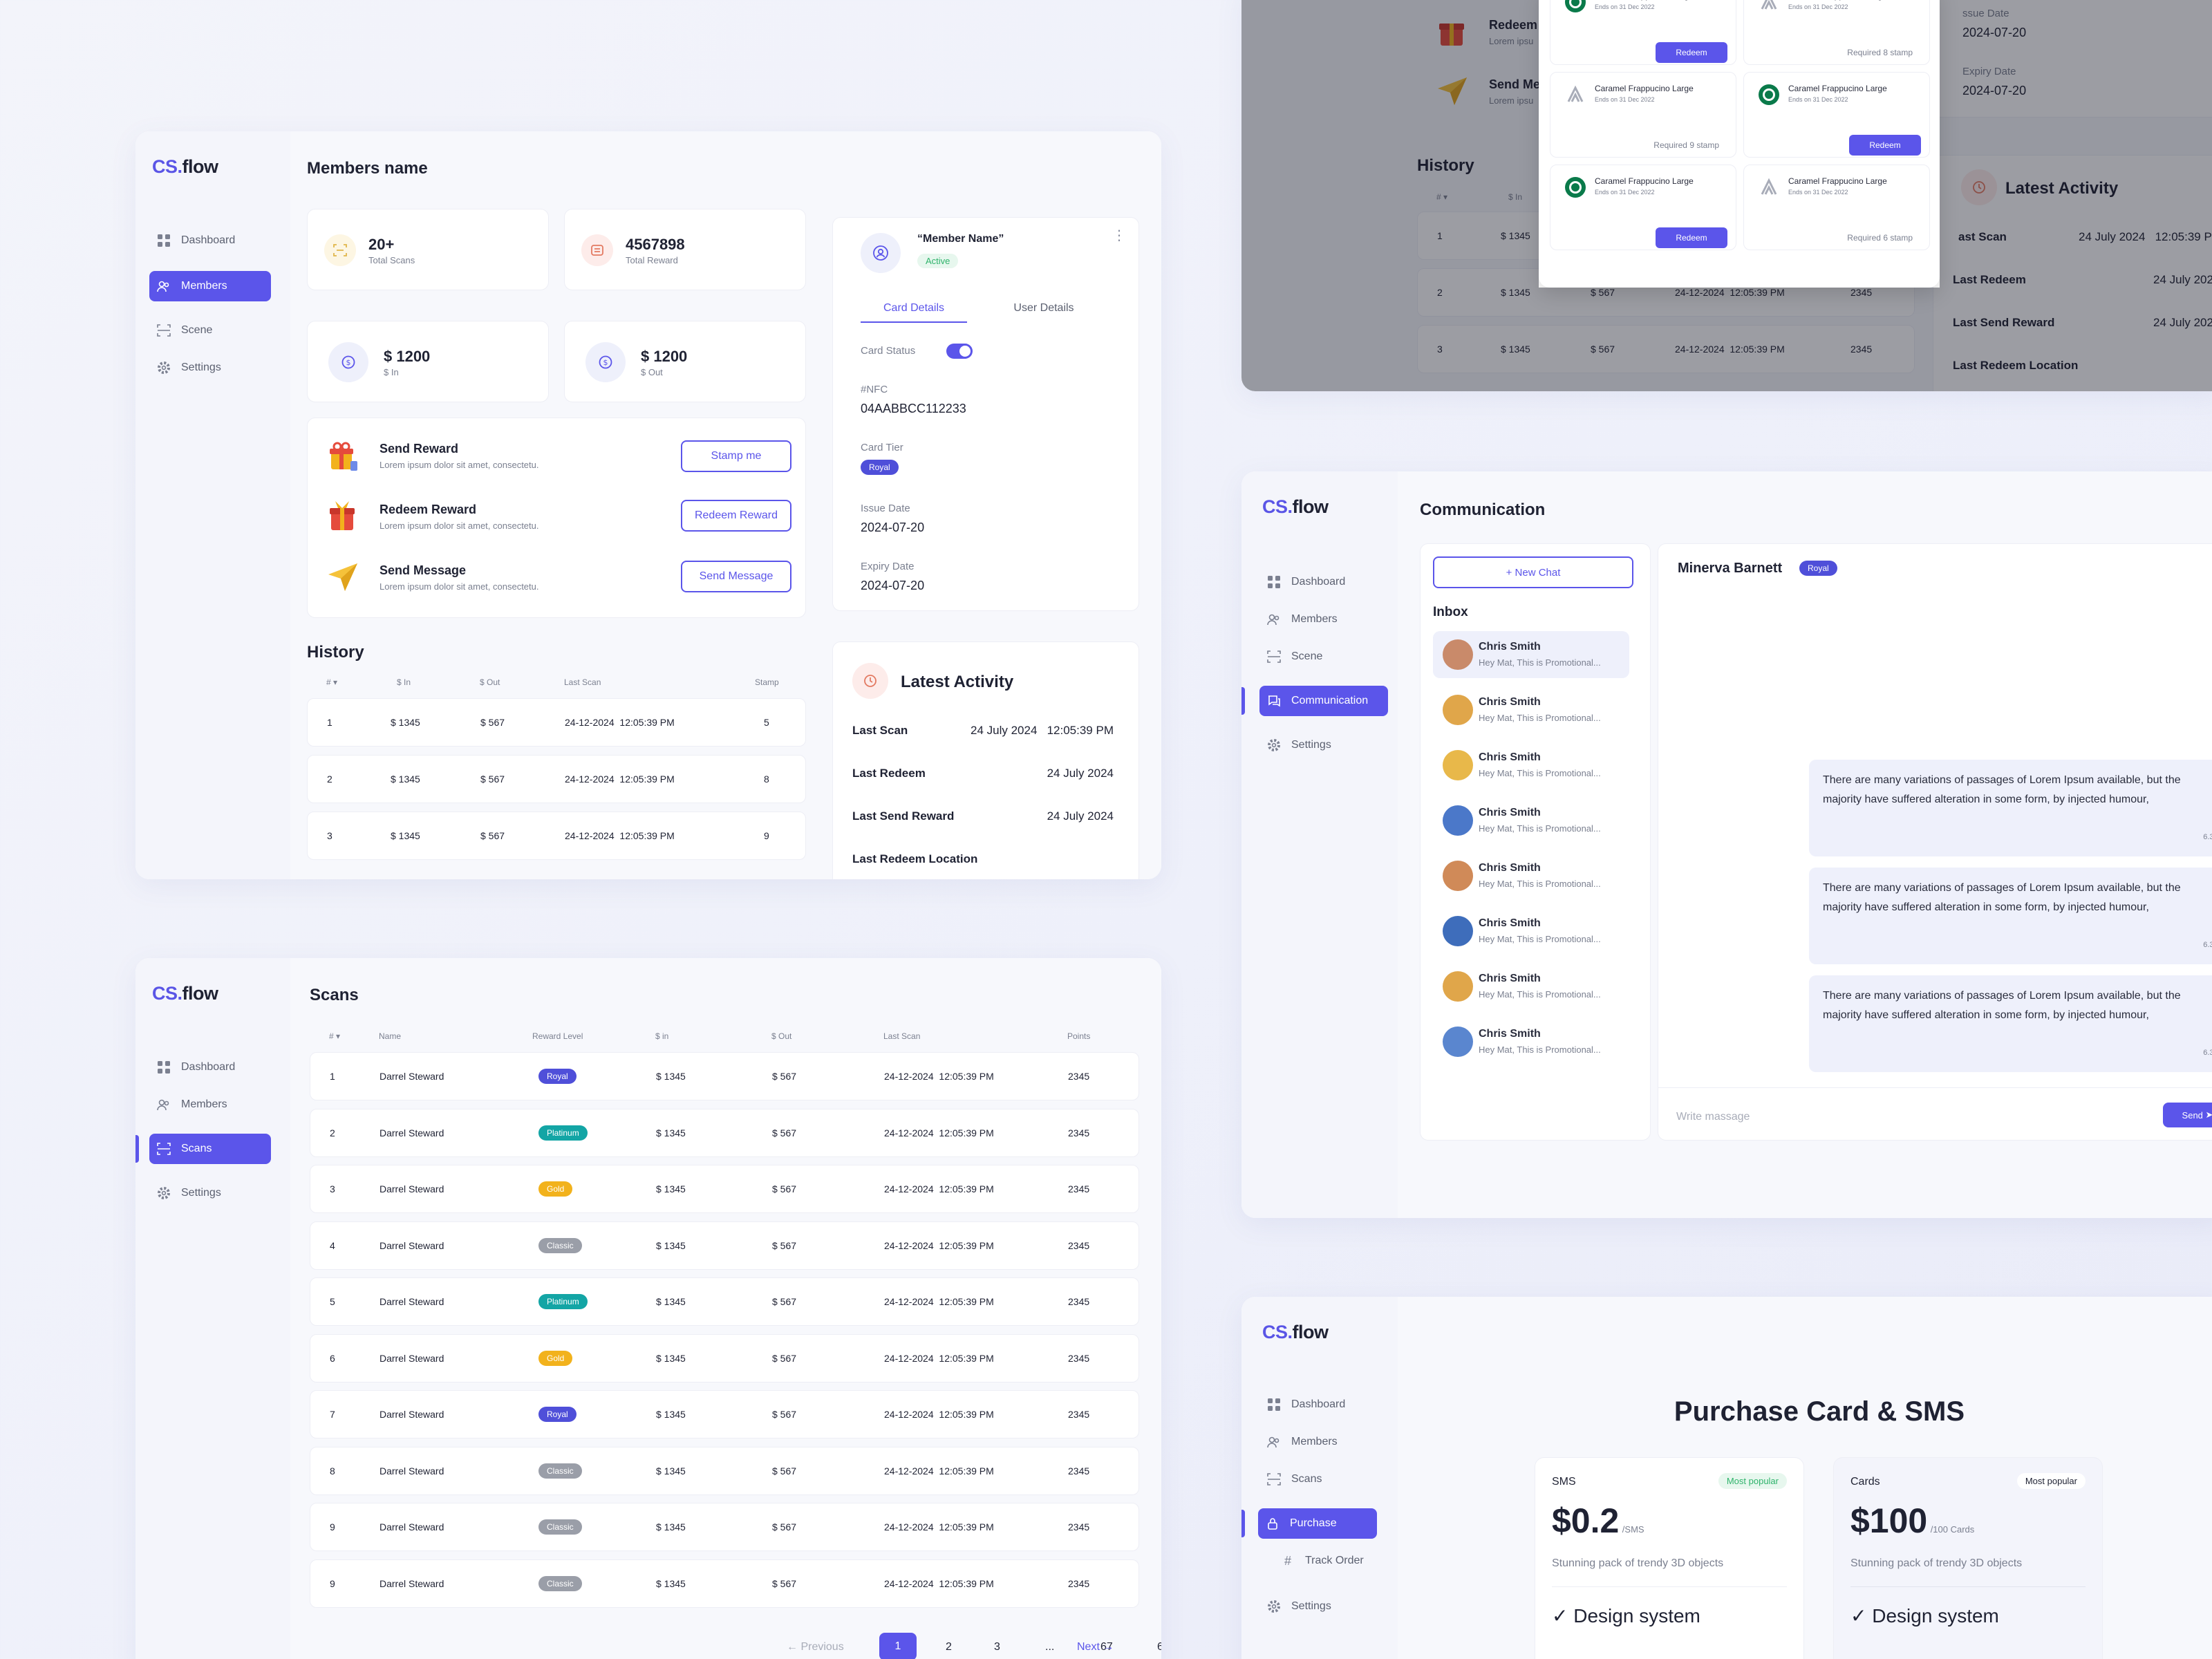 The image size is (2212, 1659). Describe the element at coordinates (459, 526) in the screenshot. I see `action-desc: Lorem ipsum dolor sit amet, consectetu.` at that location.